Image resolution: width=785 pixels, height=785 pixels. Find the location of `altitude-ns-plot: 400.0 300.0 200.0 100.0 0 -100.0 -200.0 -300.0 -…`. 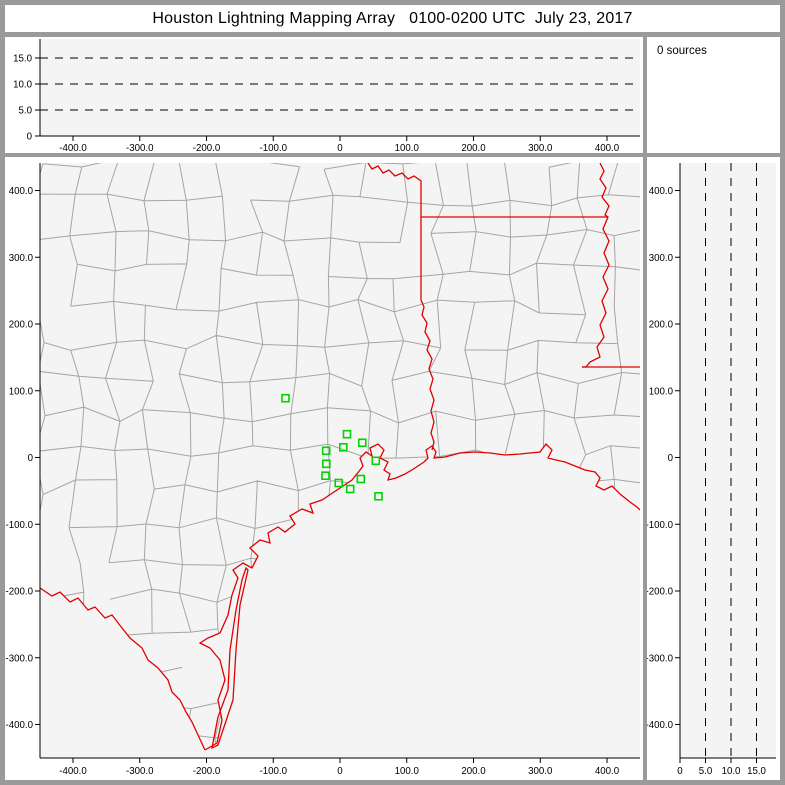

altitude-ns-plot: 400.0 300.0 200.0 100.0 0 -100.0 -200.0 -300.0 -… is located at coordinates (713, 468).